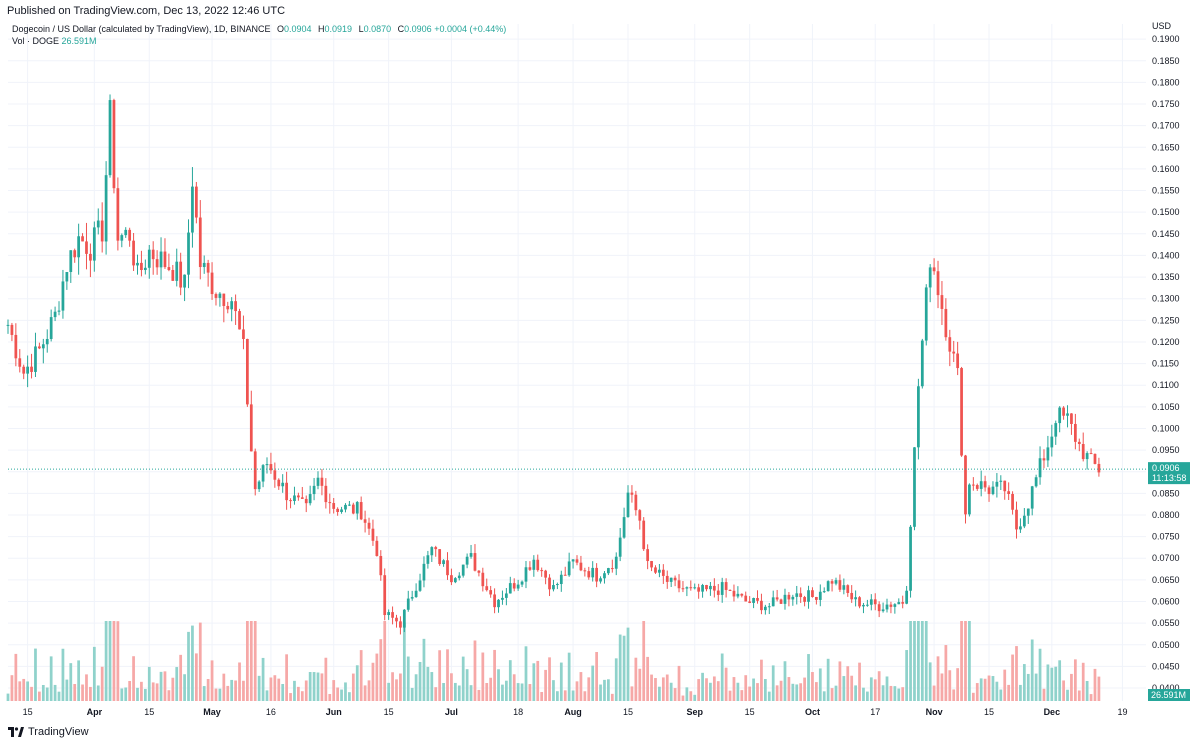 The image size is (1200, 742). I want to click on y-tick-label: 0.0450, so click(1166, 666).